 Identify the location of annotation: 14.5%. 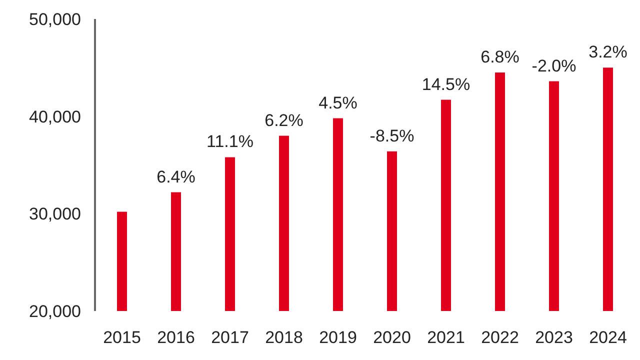
(446, 84).